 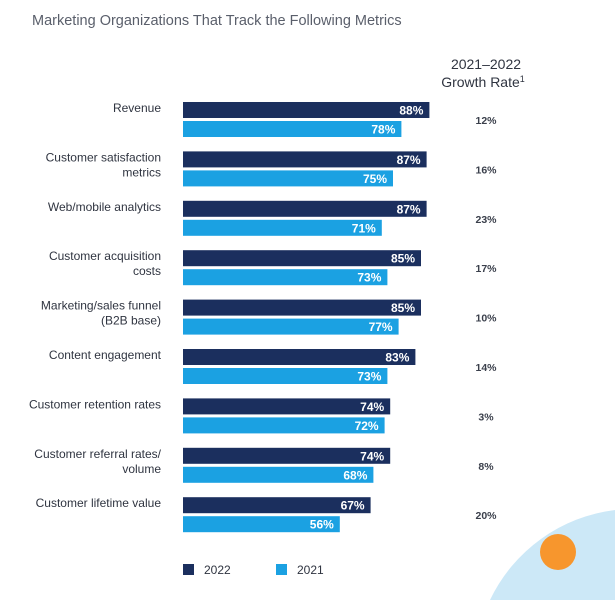 What do you see at coordinates (486, 170) in the screenshot?
I see `growth-rate-value: 16%` at bounding box center [486, 170].